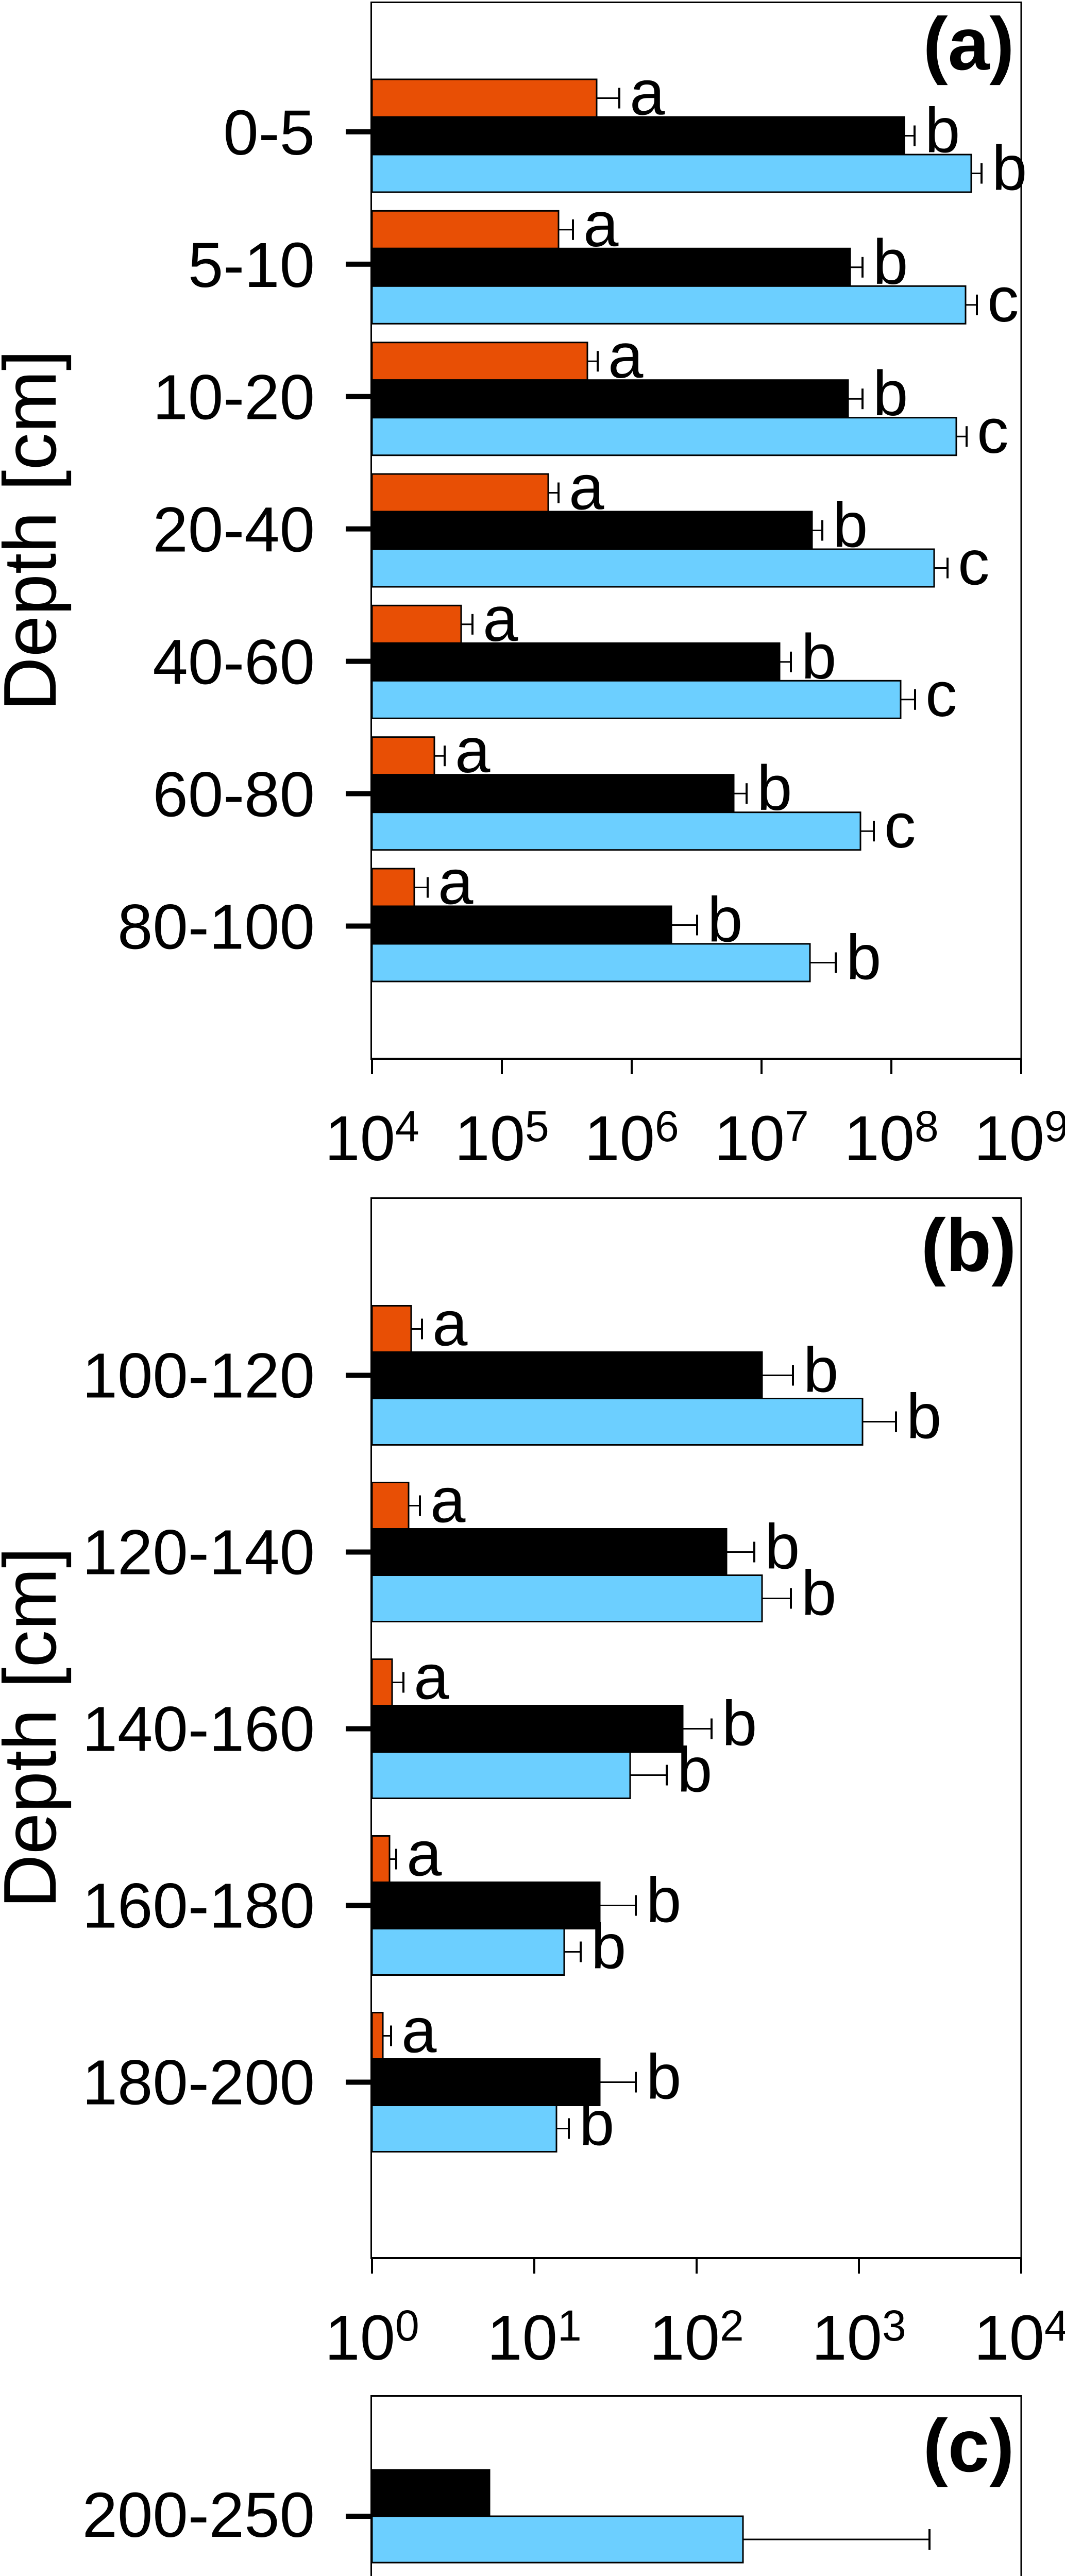 This screenshot has width=1065, height=2576. I want to click on svg-text: 100-120, so click(198, 1376).